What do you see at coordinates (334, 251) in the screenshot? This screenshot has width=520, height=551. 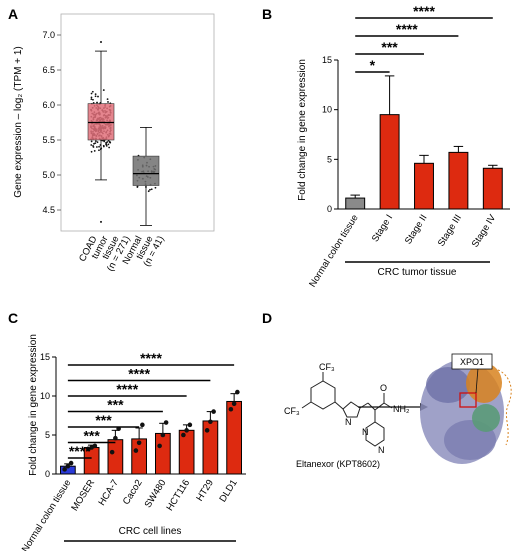 I see `b-category-label: Normal colon tissue` at bounding box center [334, 251].